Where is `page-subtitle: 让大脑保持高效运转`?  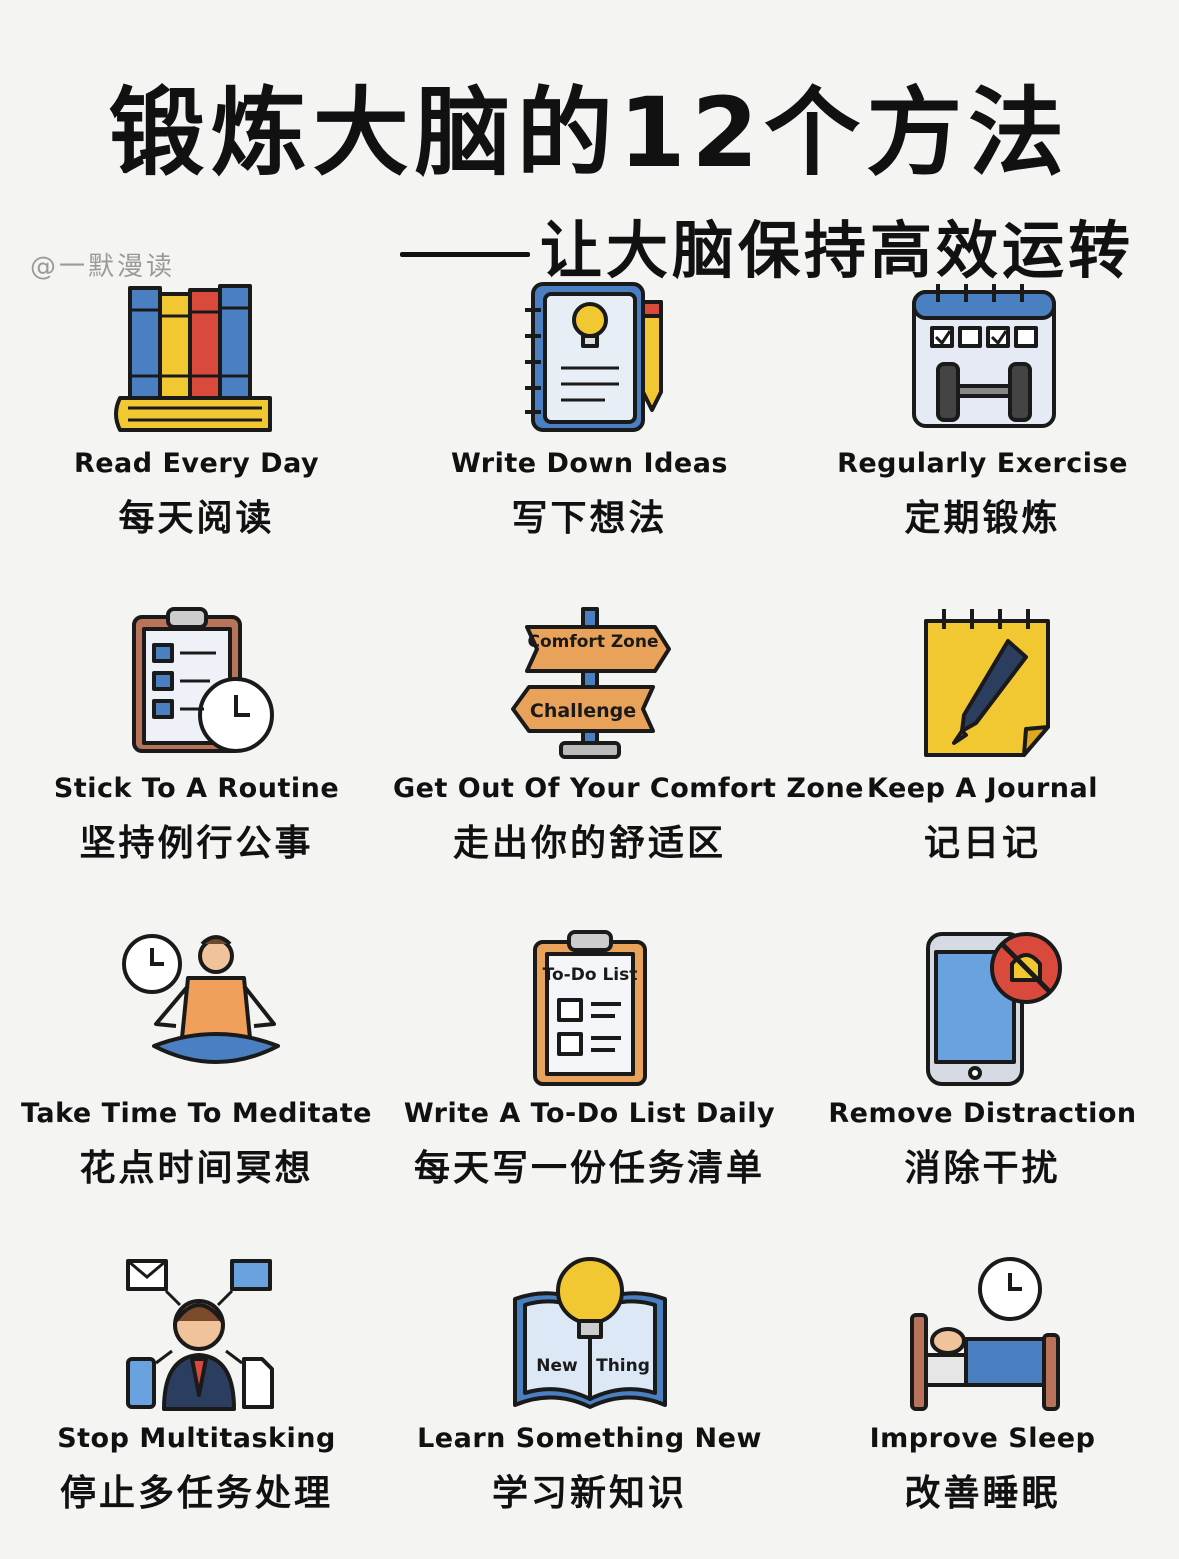 page-subtitle: 让大脑保持高效运转 is located at coordinates (767, 245).